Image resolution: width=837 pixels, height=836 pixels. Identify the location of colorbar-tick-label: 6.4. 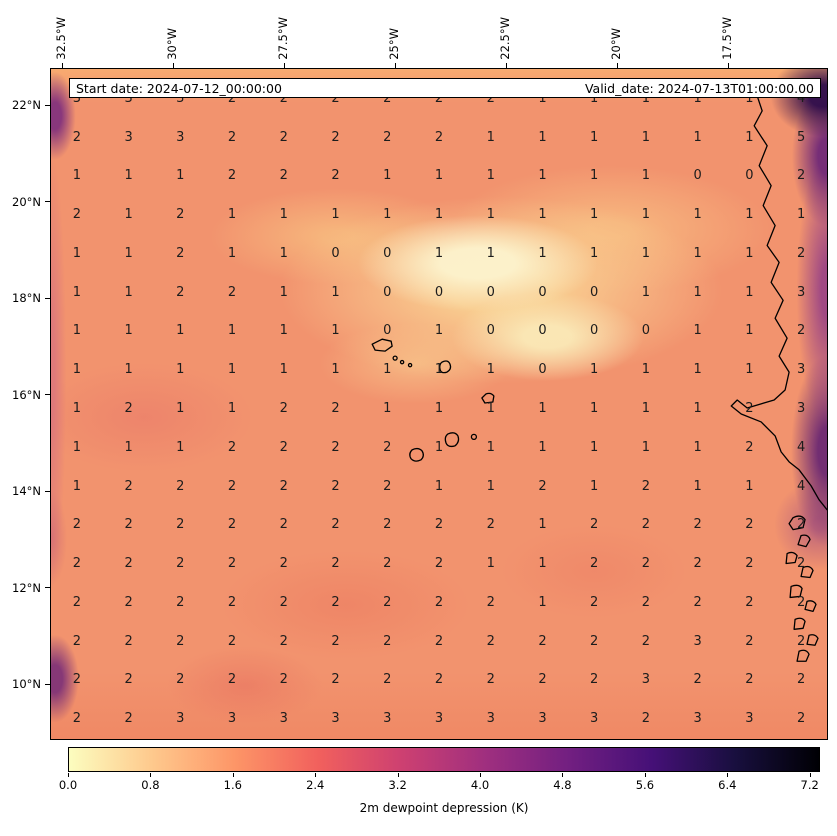
(727, 785).